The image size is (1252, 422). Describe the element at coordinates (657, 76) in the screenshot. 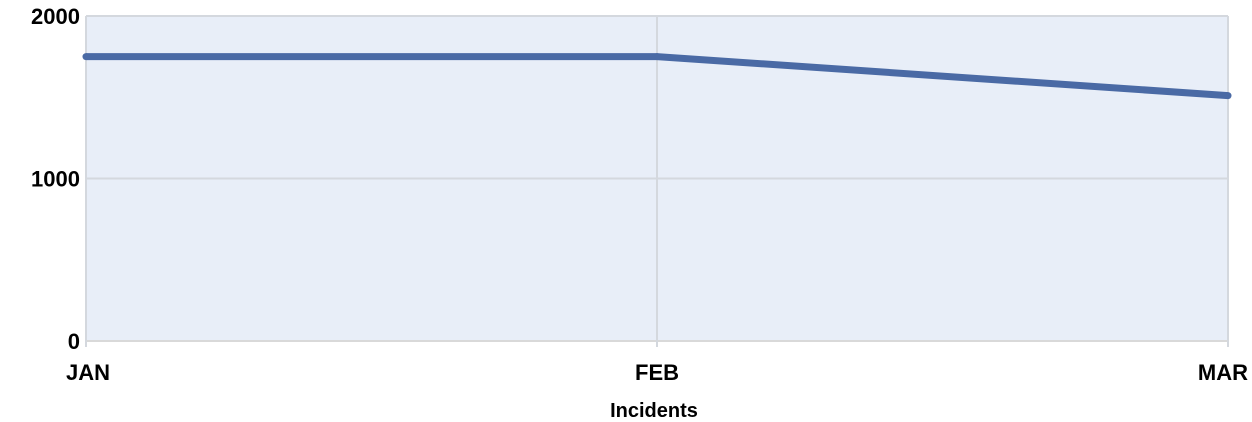

I see `series-layer` at that location.